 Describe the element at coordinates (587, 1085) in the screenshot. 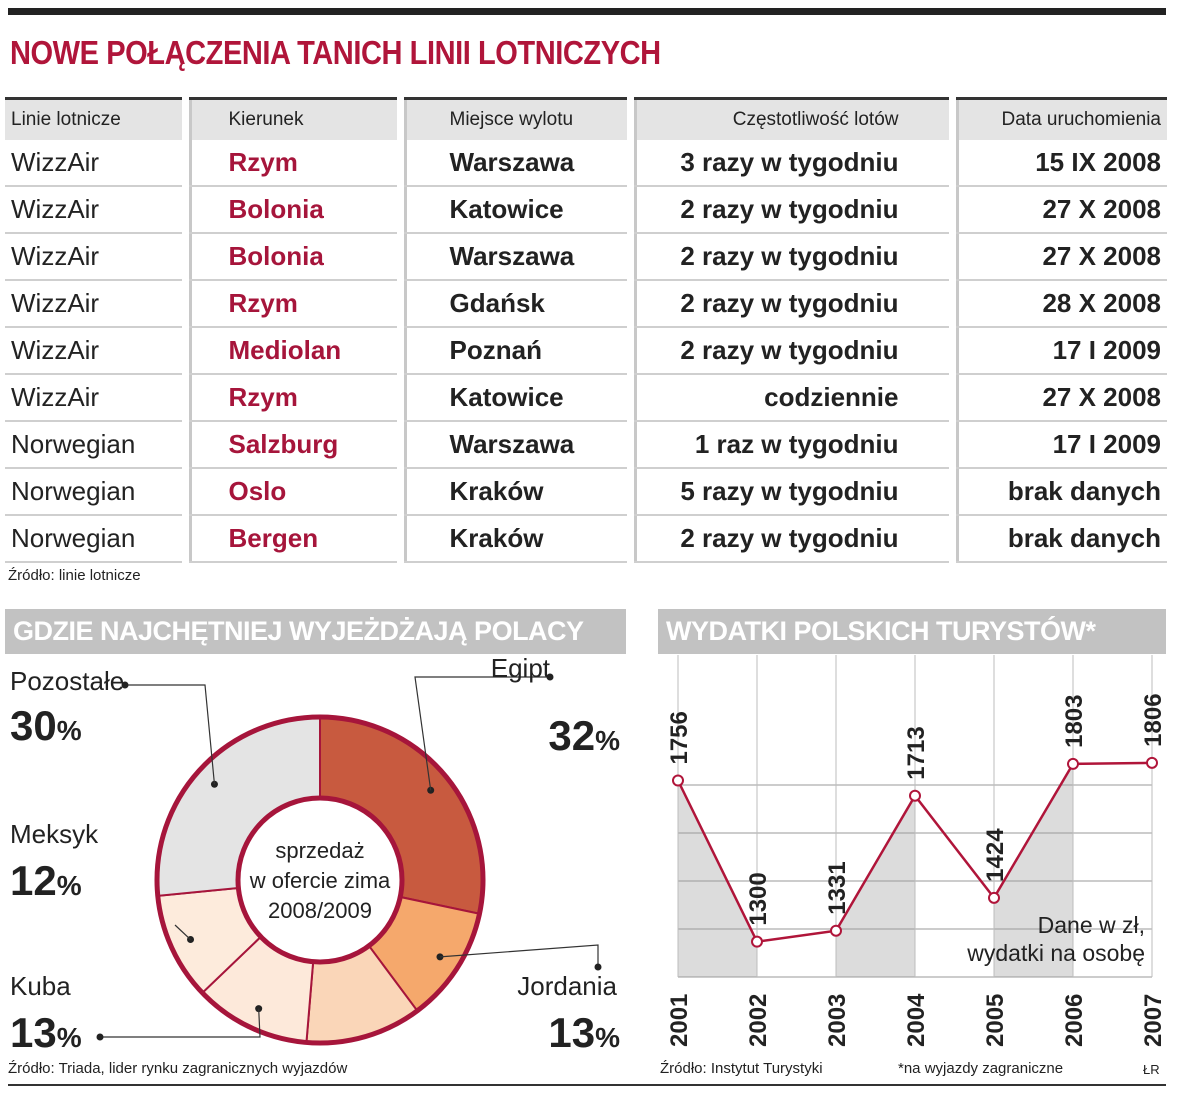

I see `bottom-rule` at that location.